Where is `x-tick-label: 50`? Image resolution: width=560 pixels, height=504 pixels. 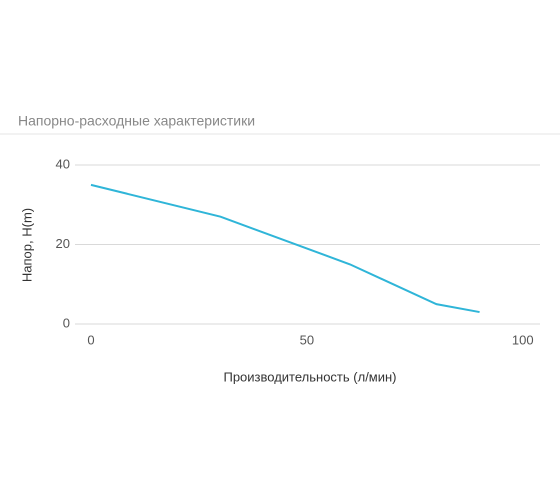
x-tick-label: 50 is located at coordinates (307, 339).